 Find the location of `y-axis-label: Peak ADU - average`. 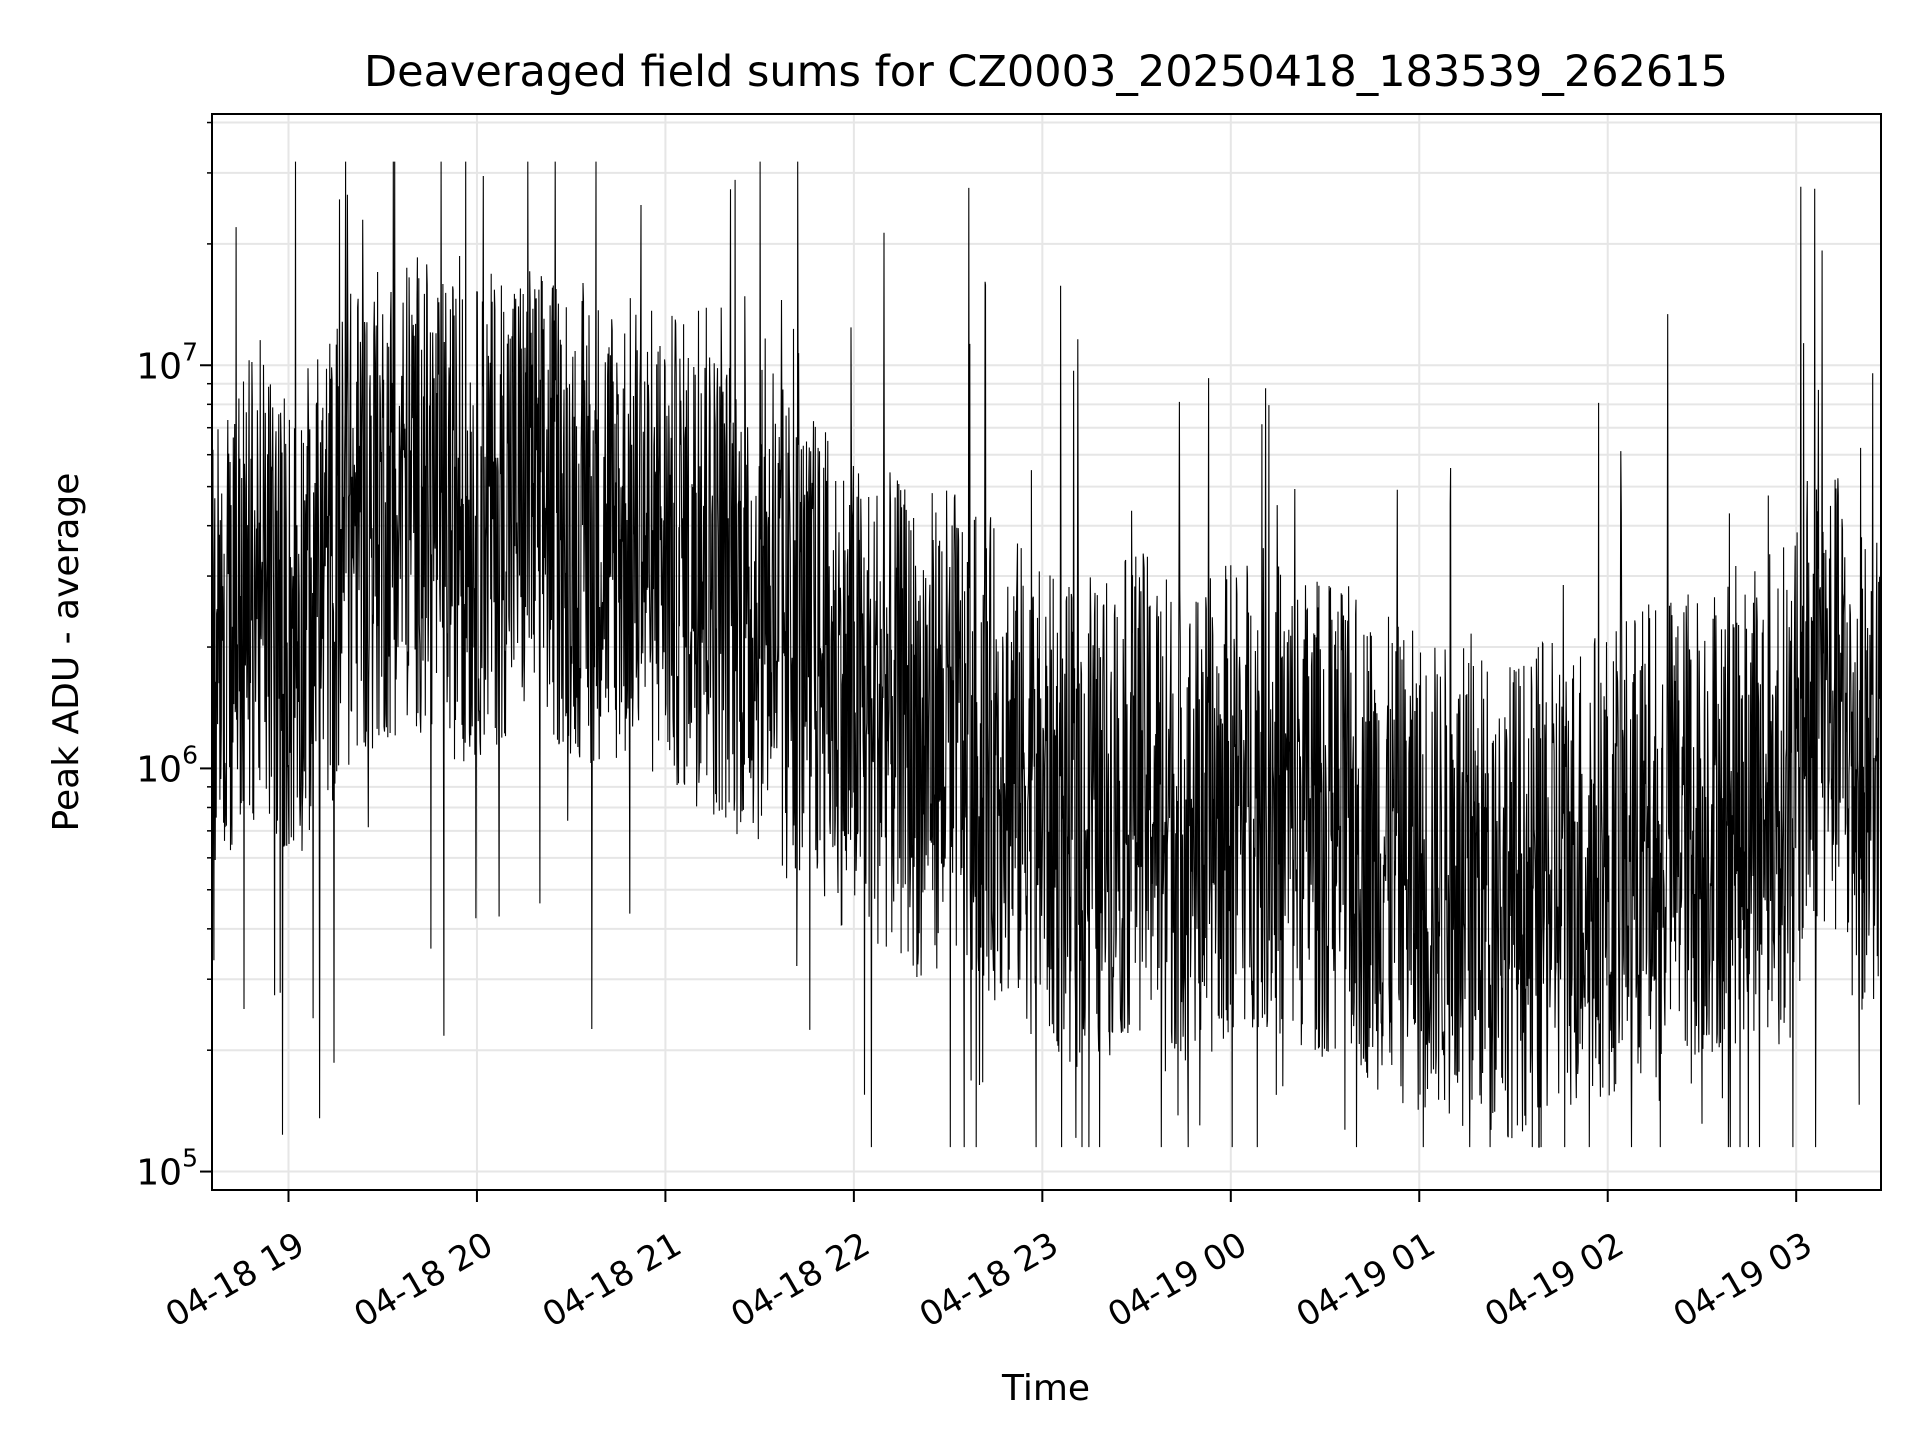

y-axis-label: Peak ADU - average is located at coordinates (66, 652).